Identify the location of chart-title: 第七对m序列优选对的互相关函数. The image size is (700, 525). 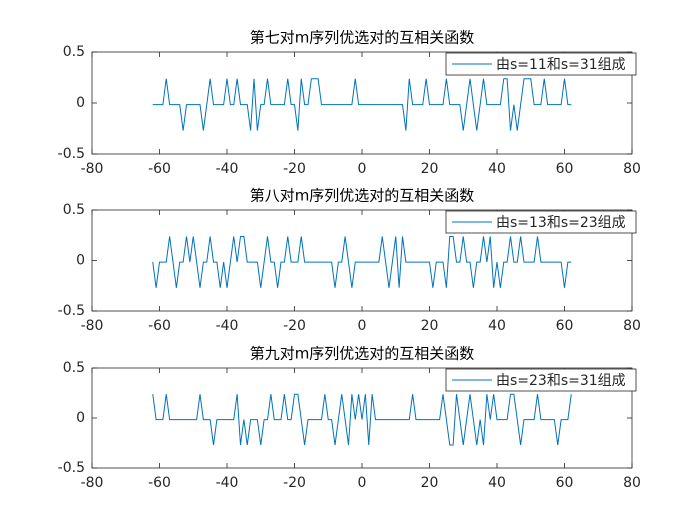
(362, 38).